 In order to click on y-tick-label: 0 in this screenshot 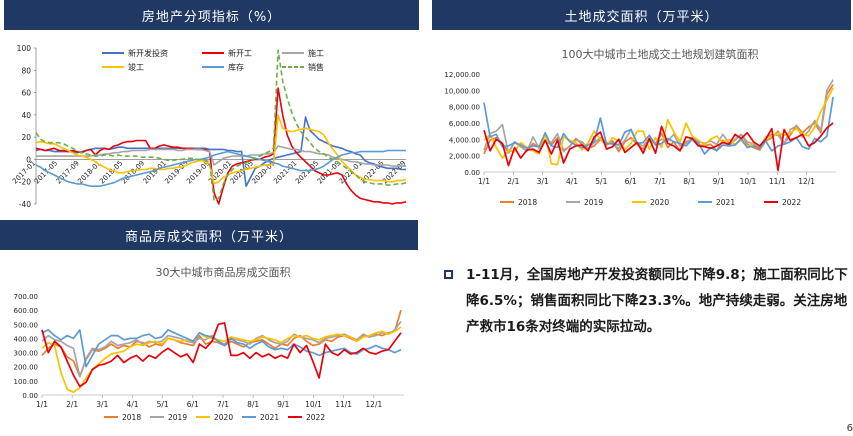, I will do `click(28, 159)`.